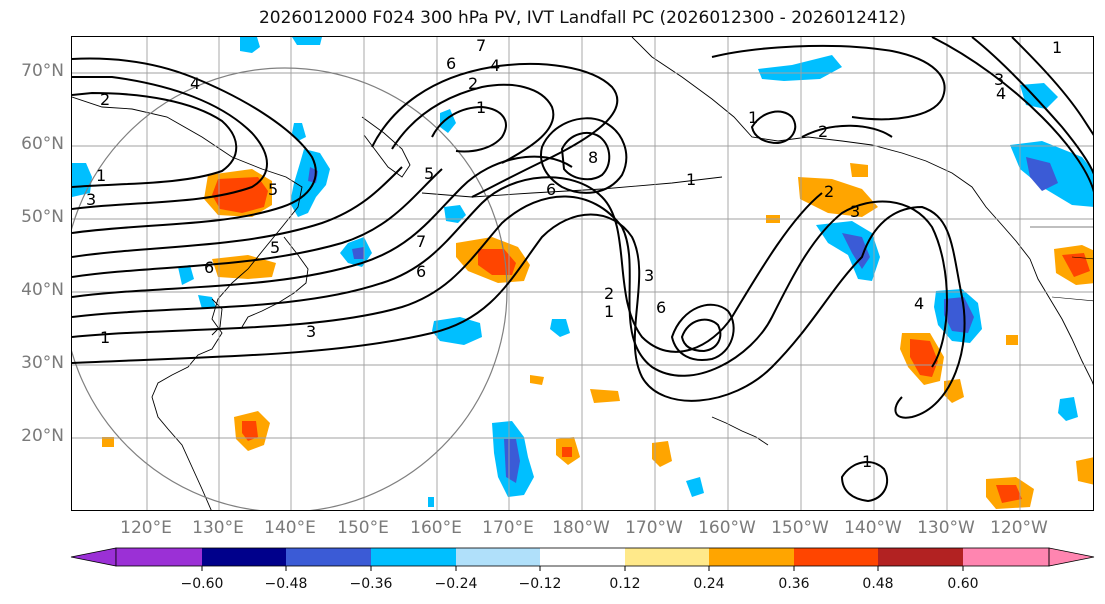 Image resolution: width=1105 pixels, height=604 pixels. Describe the element at coordinates (42, 290) in the screenshot. I see `lat-label-40: 40°N` at that location.